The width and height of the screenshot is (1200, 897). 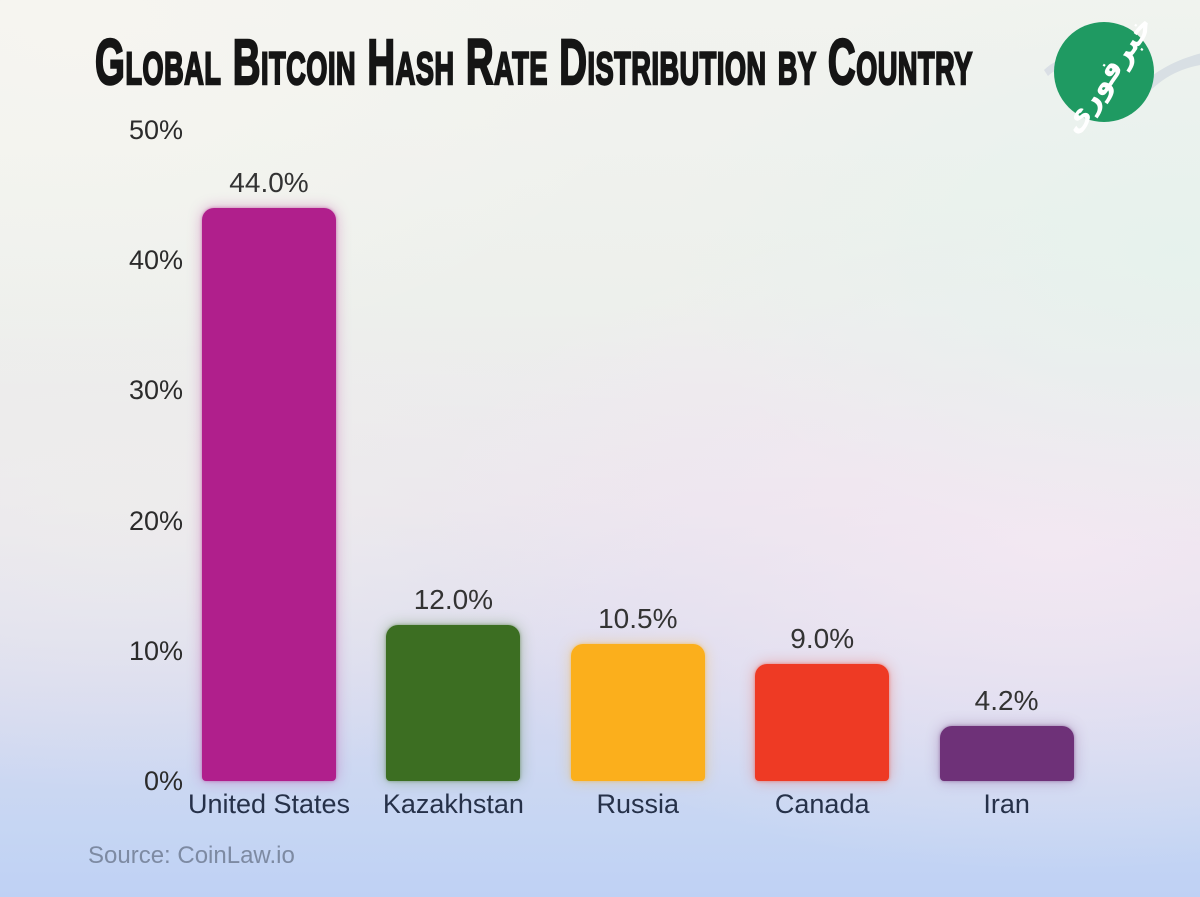 What do you see at coordinates (822, 804) in the screenshot?
I see `category-label-canada: Canada` at bounding box center [822, 804].